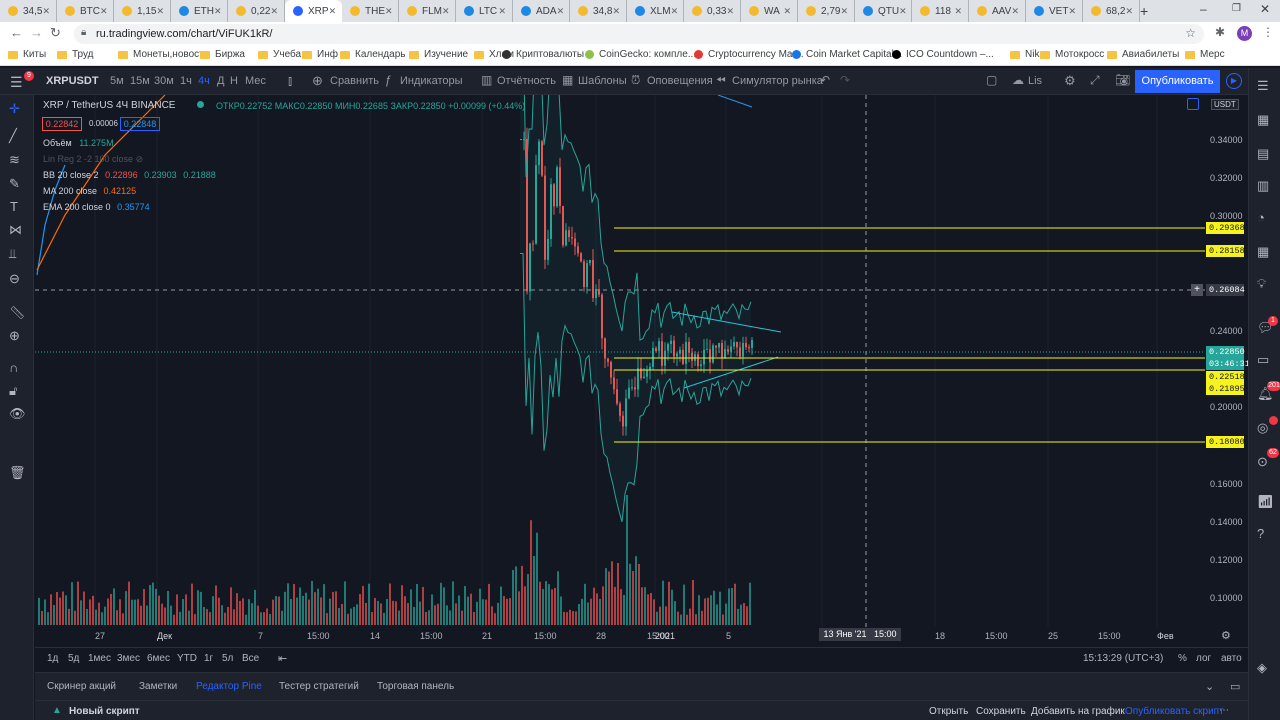  I want to click on volume-label: Объём, so click(57, 143).